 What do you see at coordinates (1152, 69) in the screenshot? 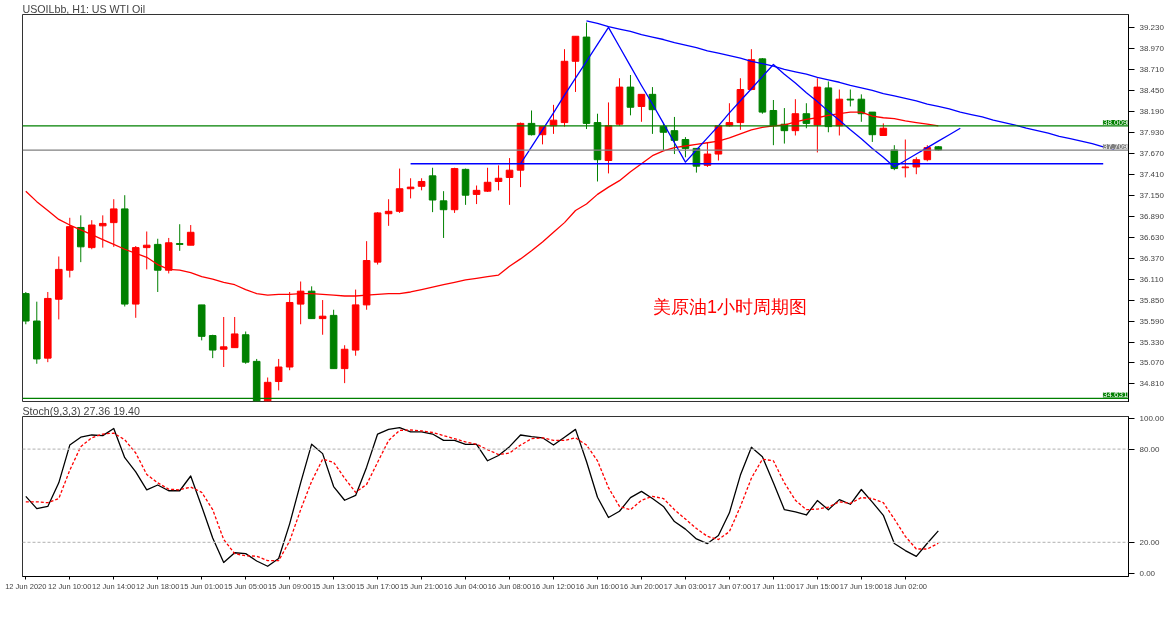
I see `y-tick-label: 38.710` at bounding box center [1152, 69].